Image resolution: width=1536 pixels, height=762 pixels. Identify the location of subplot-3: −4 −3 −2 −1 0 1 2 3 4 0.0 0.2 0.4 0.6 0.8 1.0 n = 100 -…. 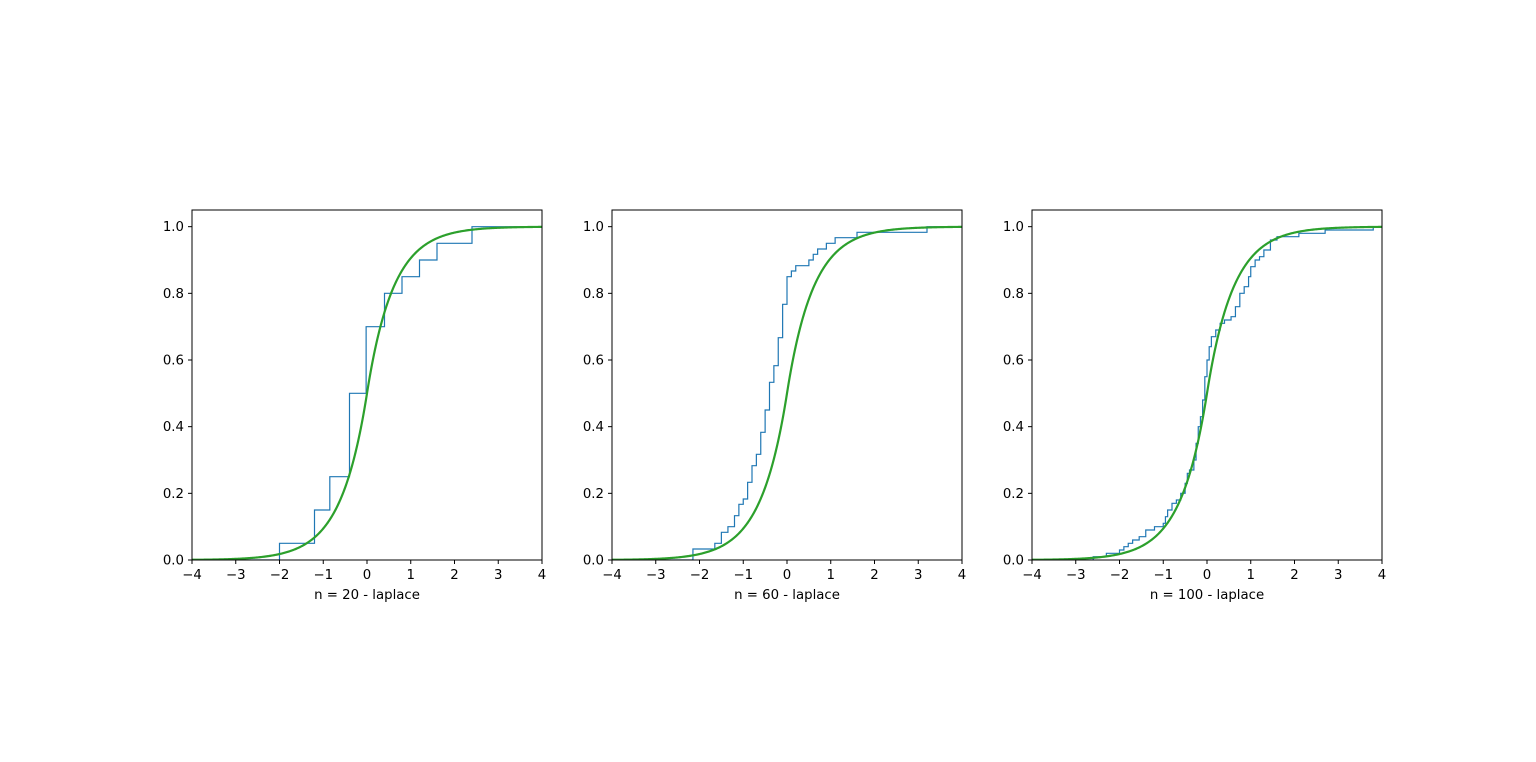
(1194, 406).